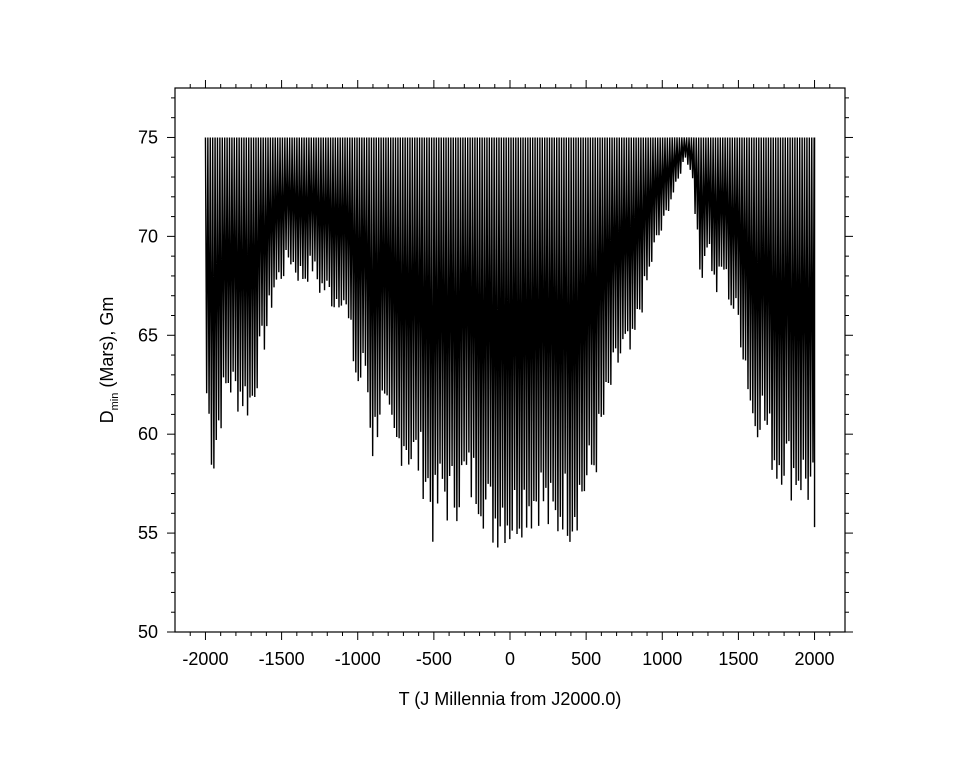 The height and width of the screenshot is (757, 980). Describe the element at coordinates (282, 659) in the screenshot. I see `x-tick-label: -1500` at that location.